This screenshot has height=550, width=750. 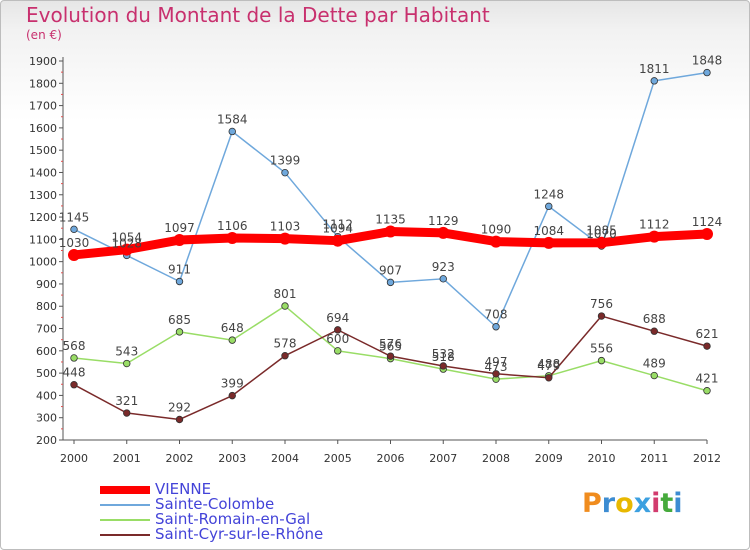 What do you see at coordinates (179, 269) in the screenshot?
I see `data-label: 911` at bounding box center [179, 269].